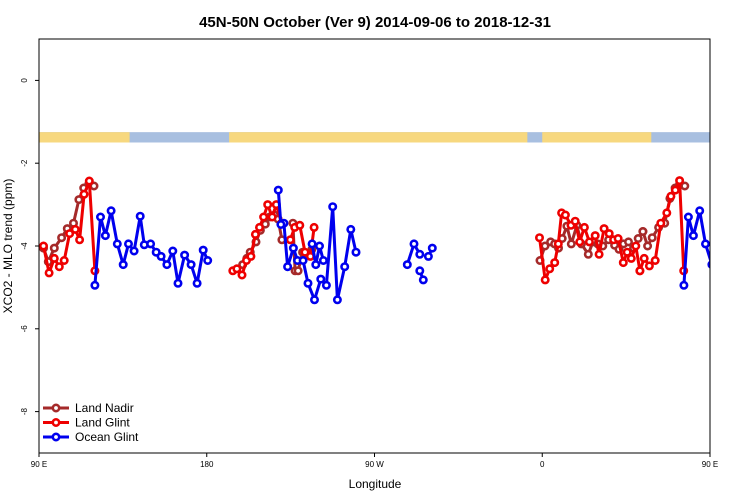 This screenshot has width=750, height=500. Describe the element at coordinates (24, 80) in the screenshot. I see `y-tick-label: 0` at that location.